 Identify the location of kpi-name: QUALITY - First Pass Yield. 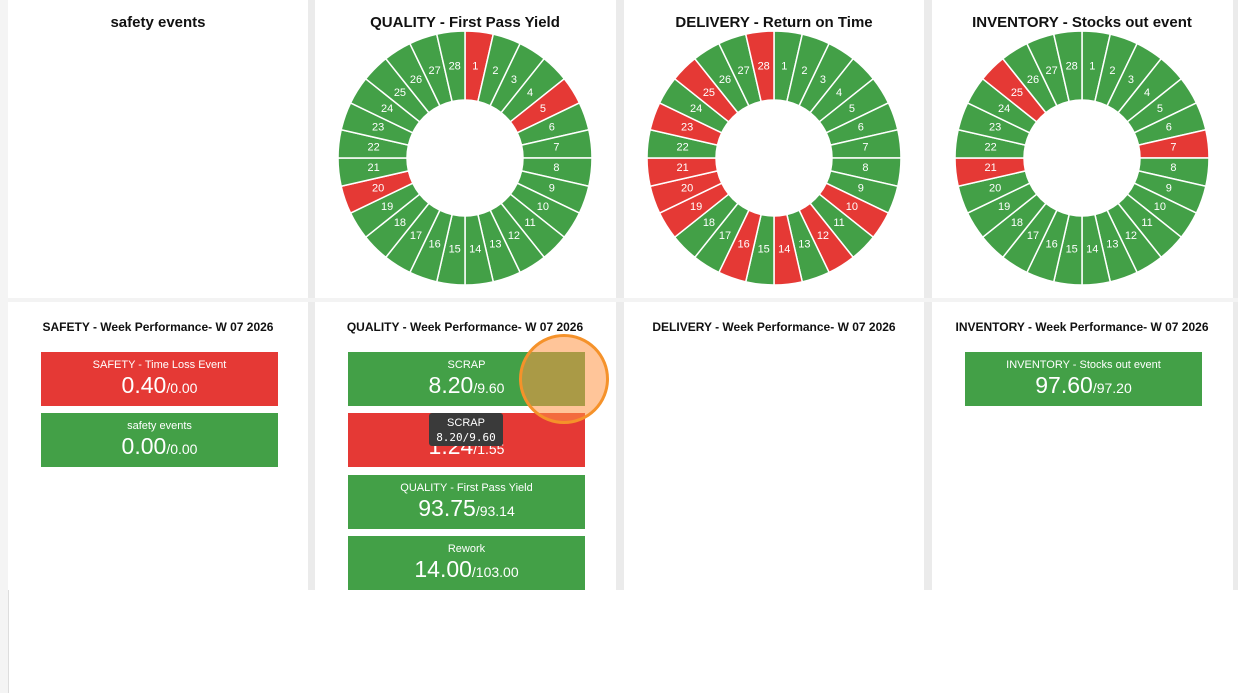
(466, 487).